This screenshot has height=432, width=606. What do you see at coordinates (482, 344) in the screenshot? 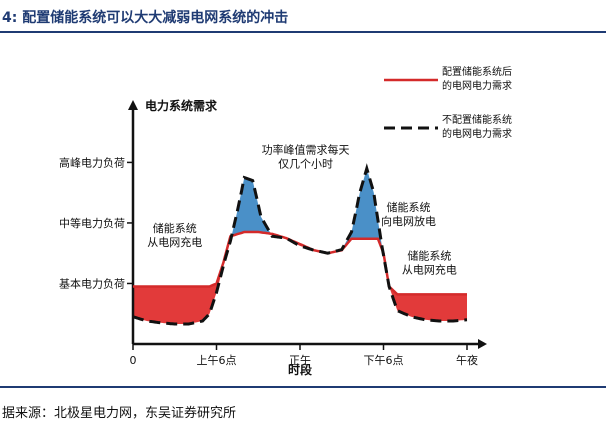
I see `x-axis-arrow` at bounding box center [482, 344].